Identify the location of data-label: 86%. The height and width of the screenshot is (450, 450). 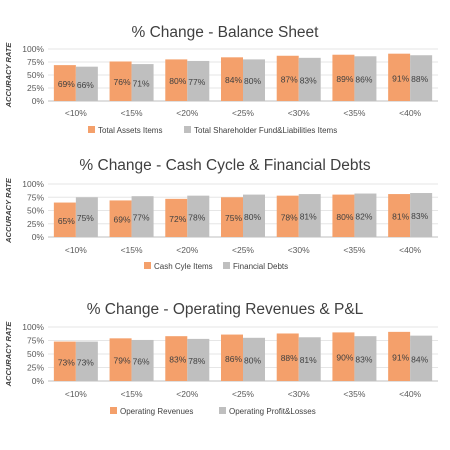
(233, 359).